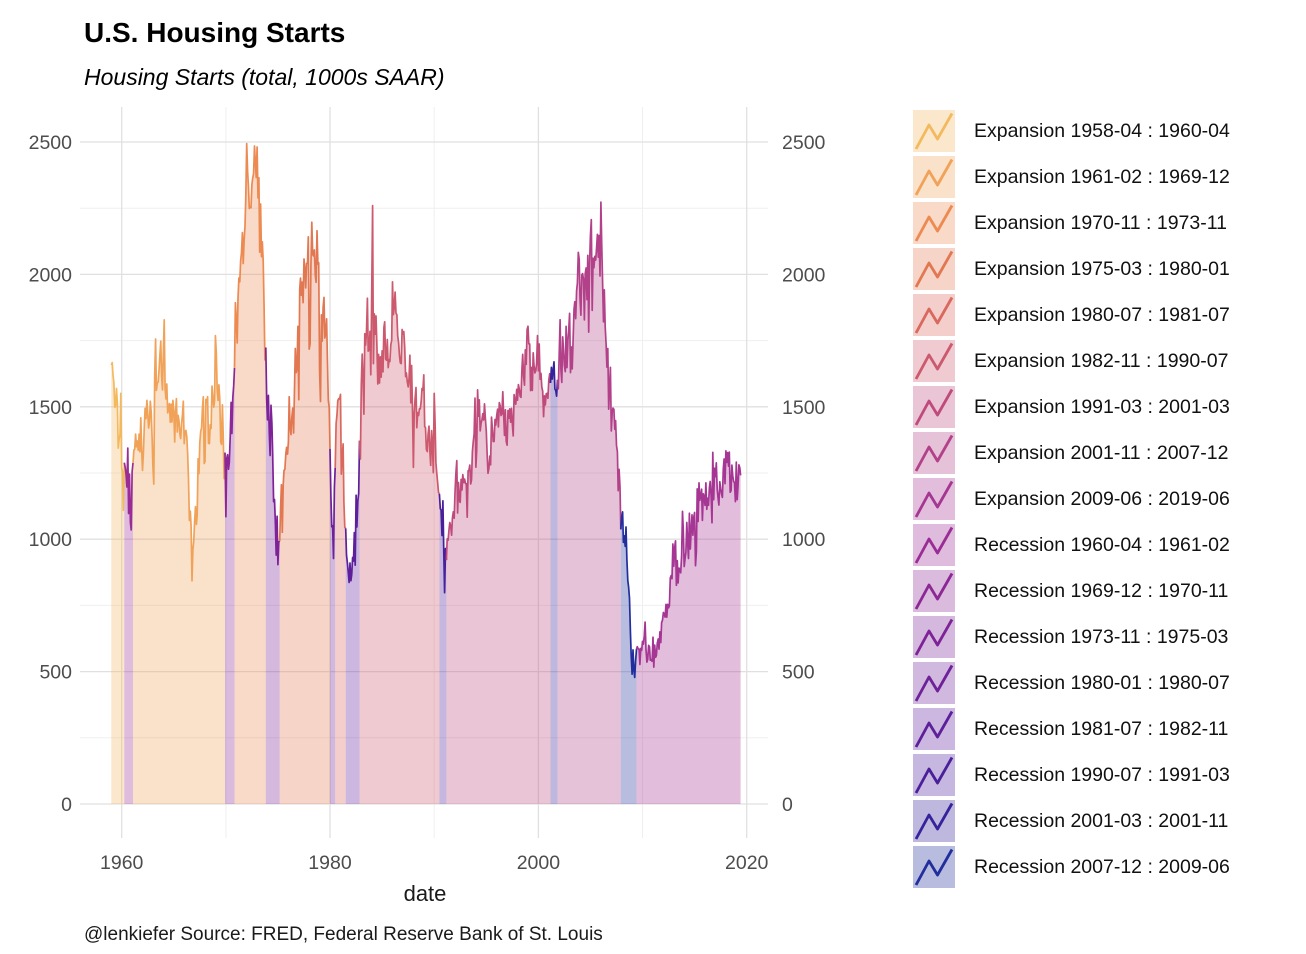 Image resolution: width=1306 pixels, height=954 pixels. I want to click on legend-label: Expansion 1970-11 : 1973-11, so click(1100, 222).